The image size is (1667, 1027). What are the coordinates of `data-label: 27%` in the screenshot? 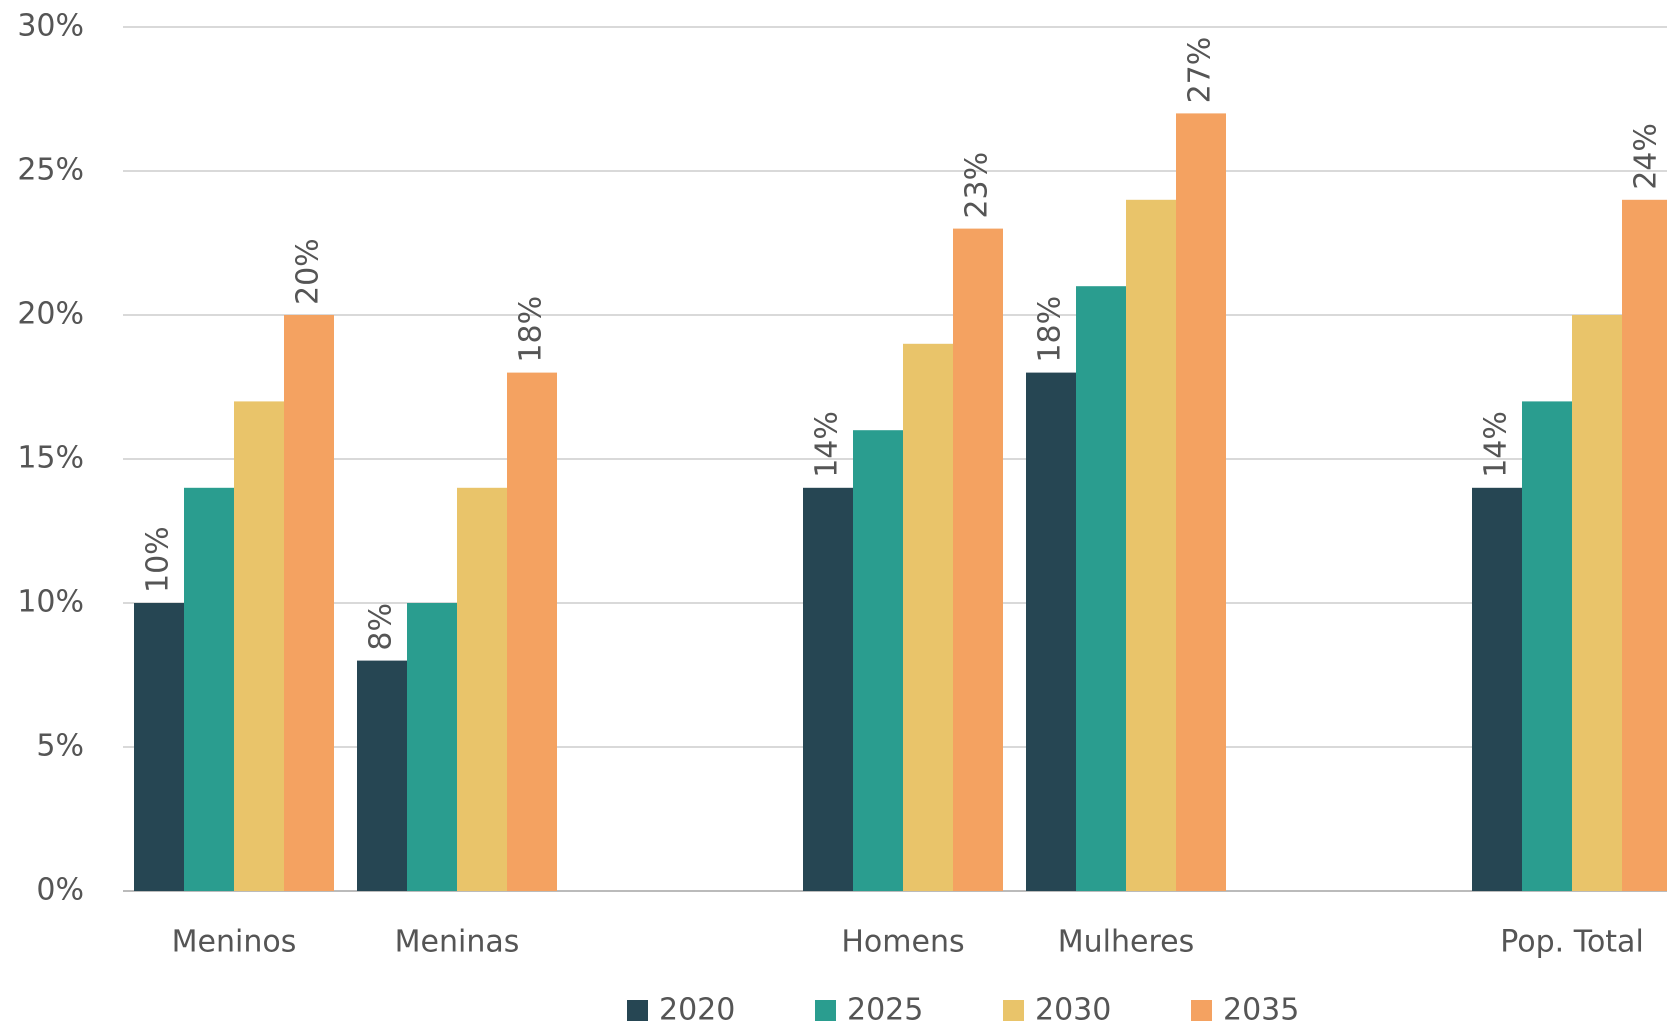 It's located at (1200, 70).